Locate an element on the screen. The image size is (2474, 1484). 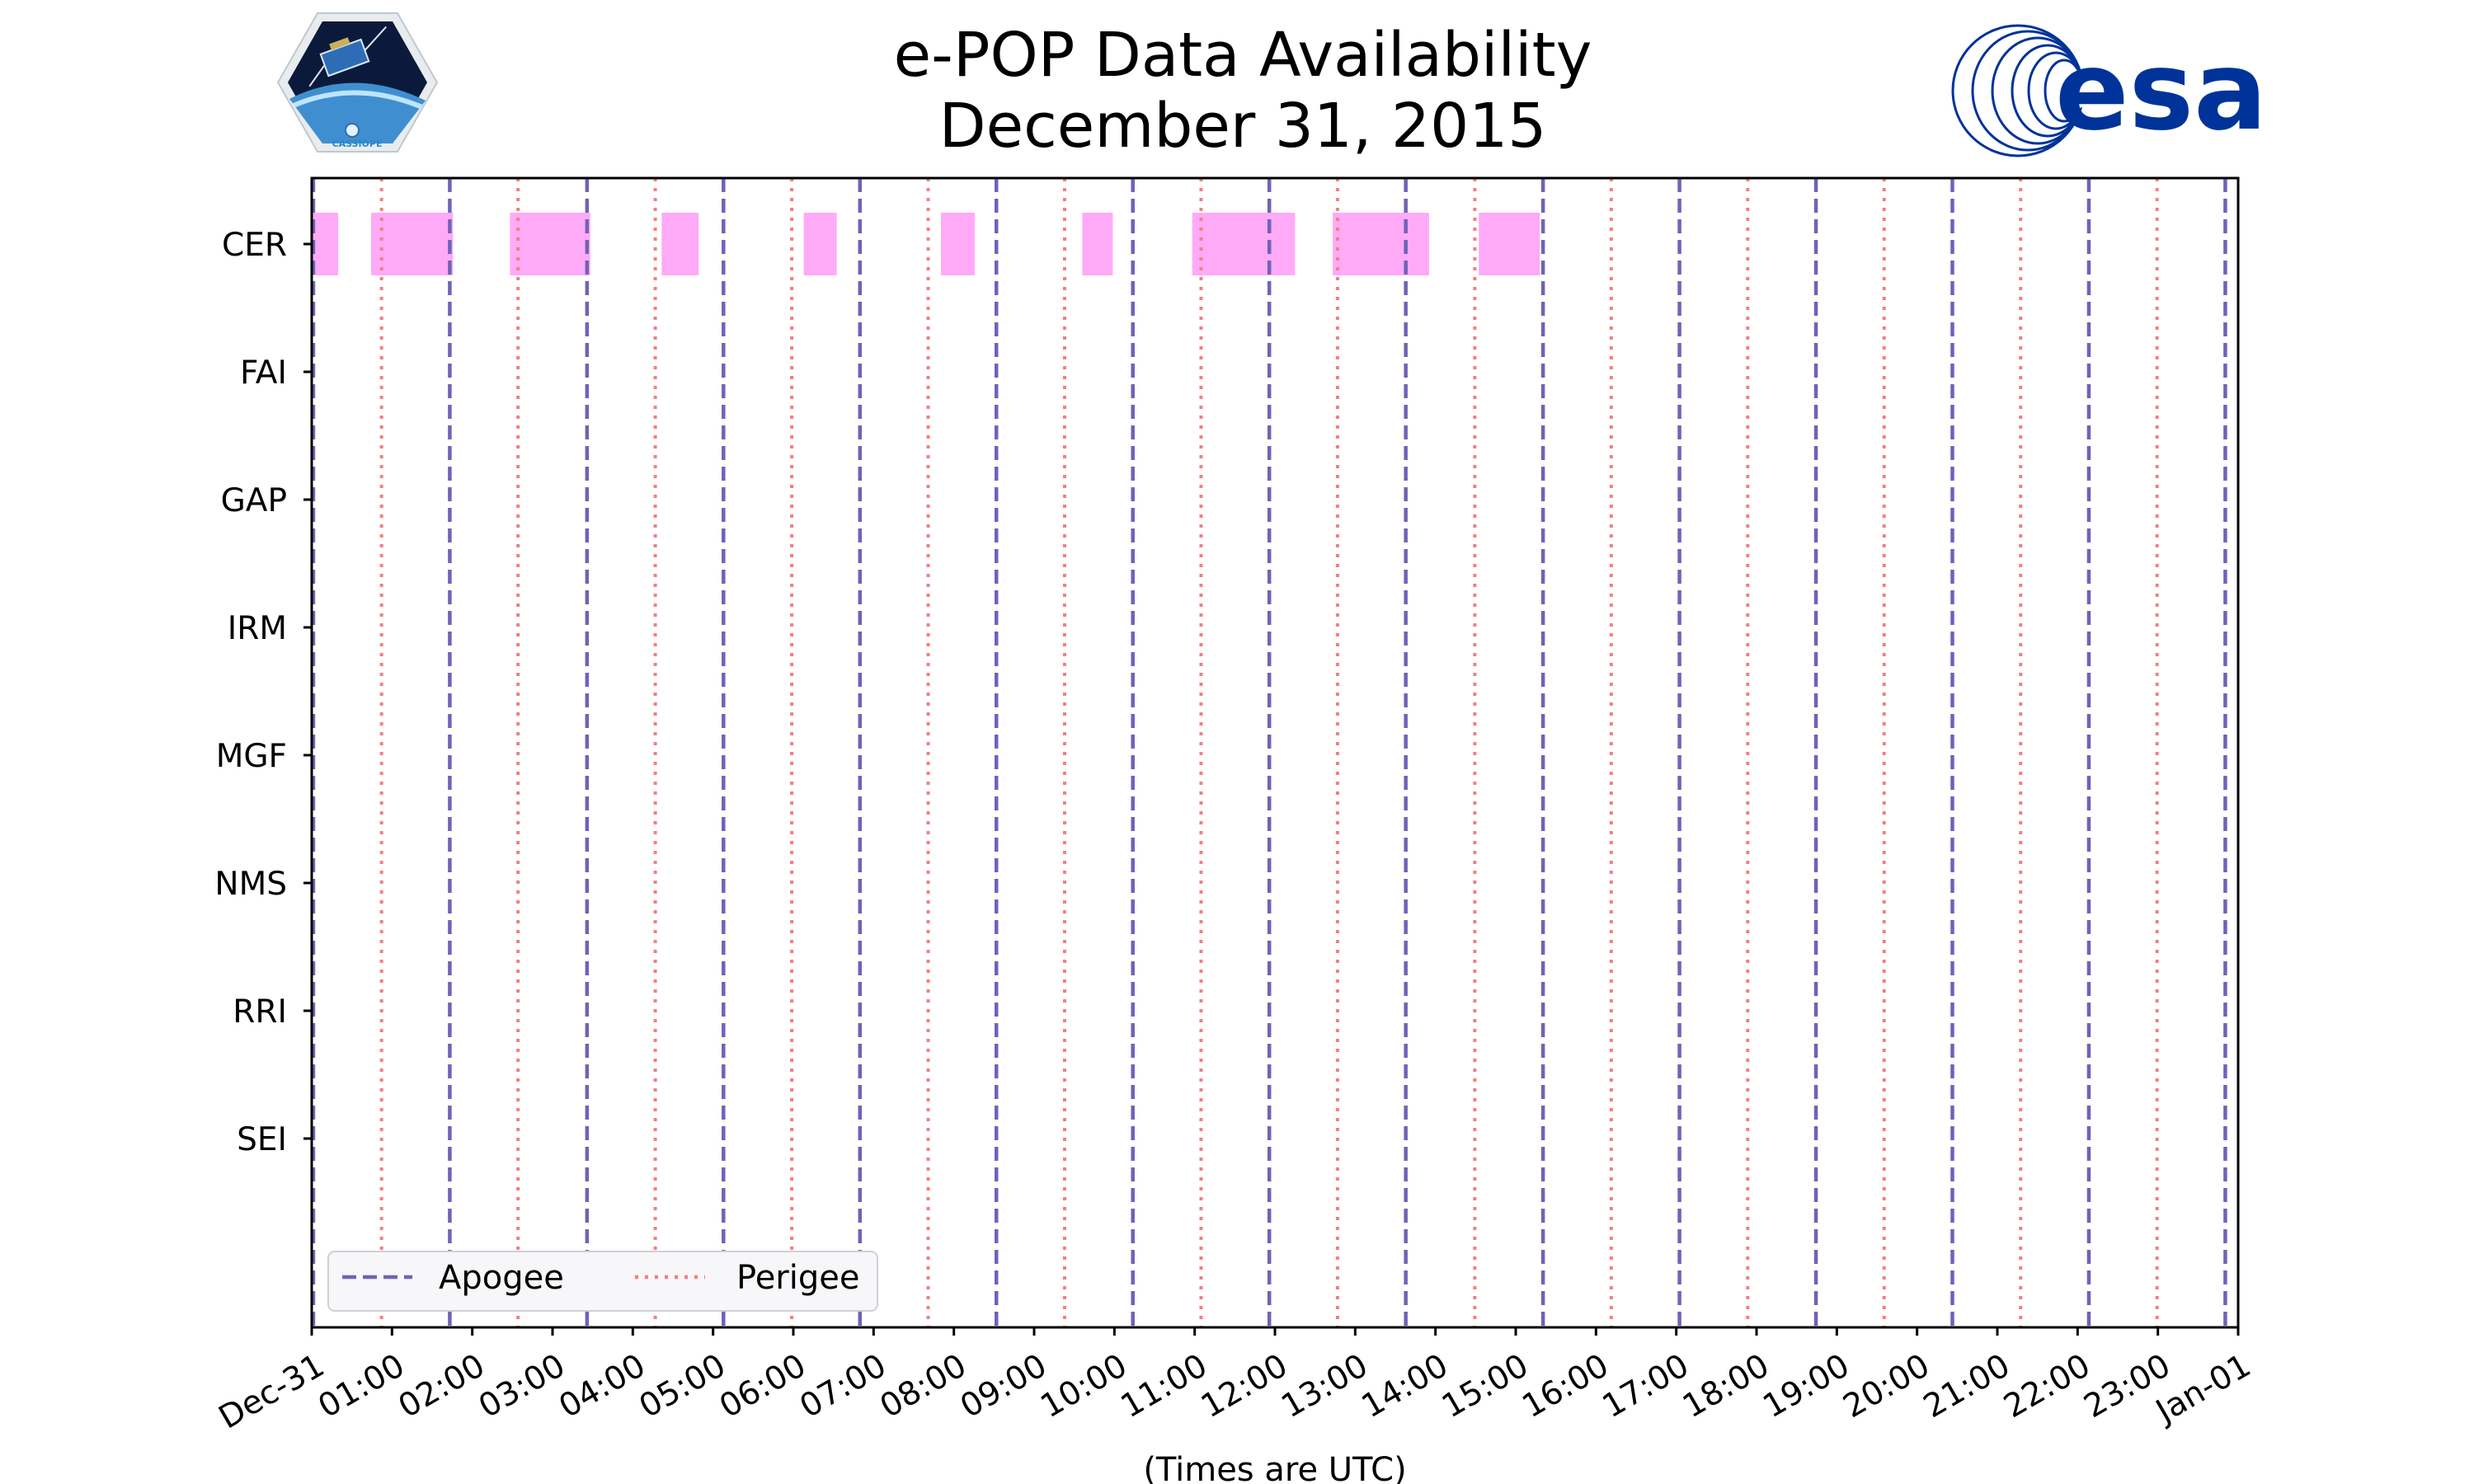
x-tick-label-17: 16:00 is located at coordinates (1565, 1386).